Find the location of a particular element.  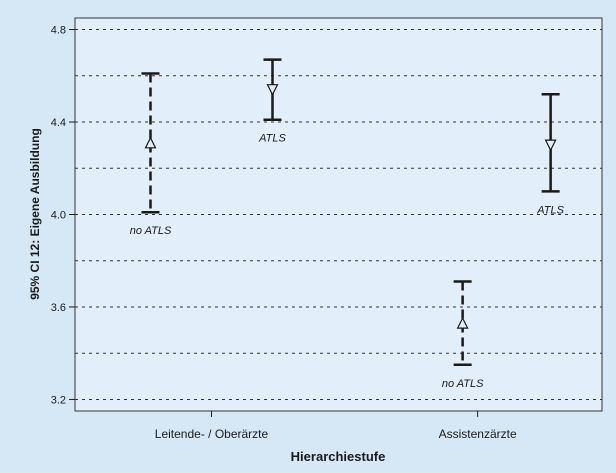

y-axis-ticks: 3.2 3.6 4.0 4.4 4.8 is located at coordinates (63, 215).